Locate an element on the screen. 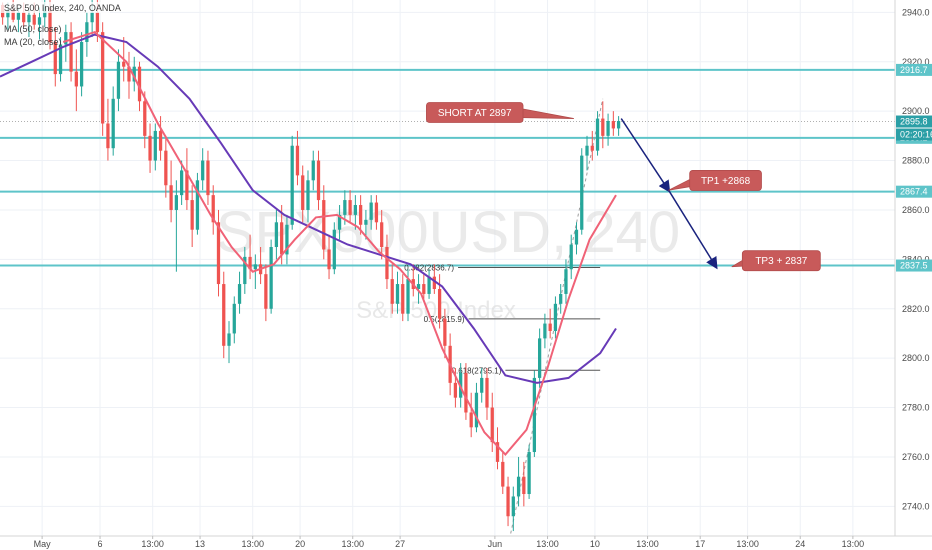  current-price-badge-text: 2895.8 is located at coordinates (914, 122).